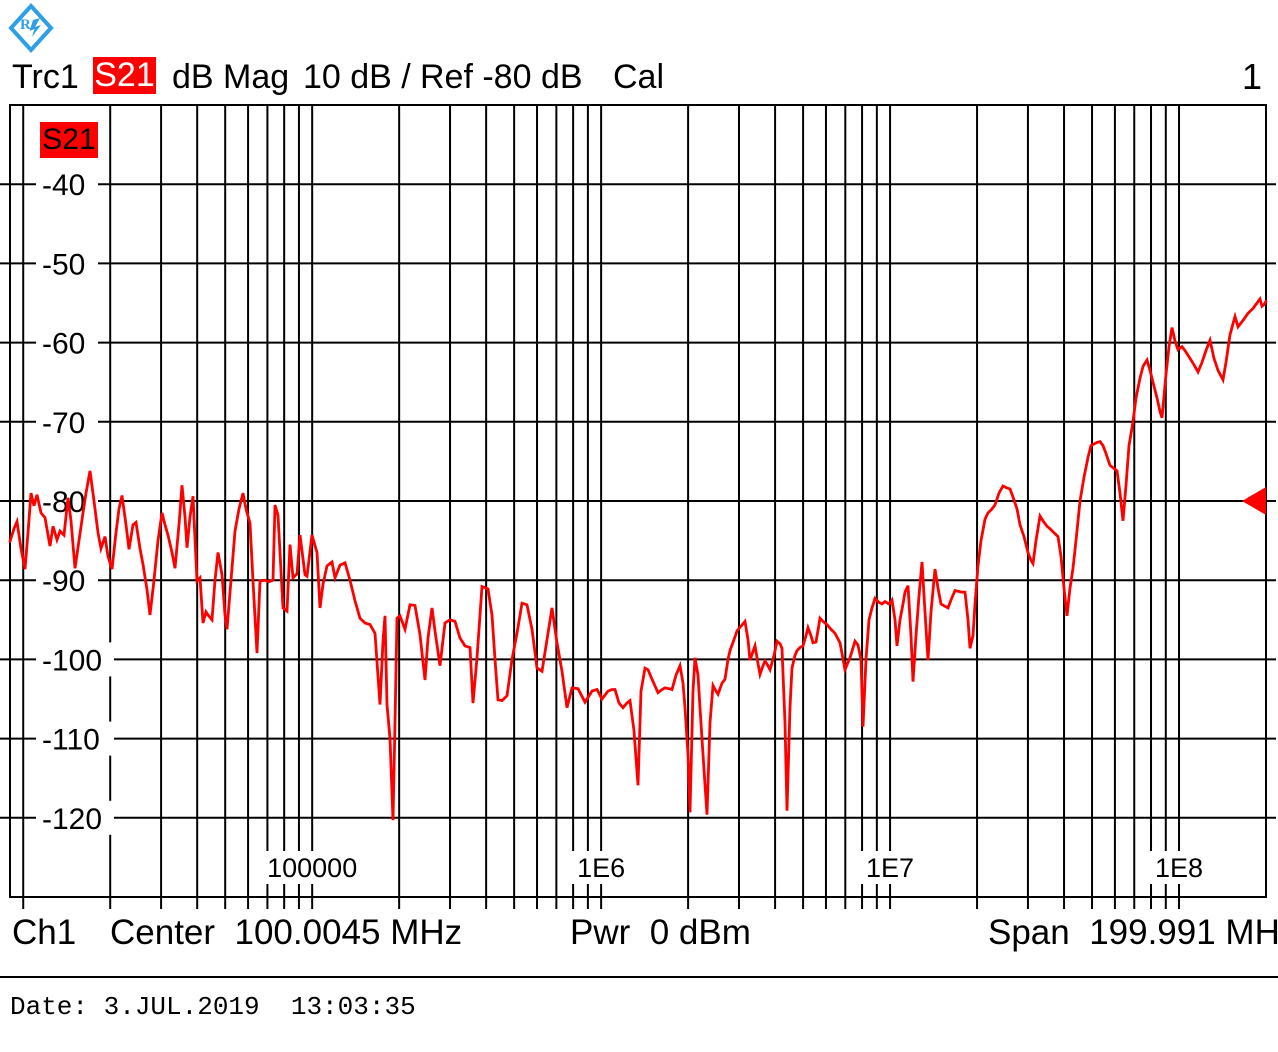 This screenshot has height=1052, width=1278. What do you see at coordinates (63, 264) in the screenshot?
I see `y-tick-label: -50` at bounding box center [63, 264].